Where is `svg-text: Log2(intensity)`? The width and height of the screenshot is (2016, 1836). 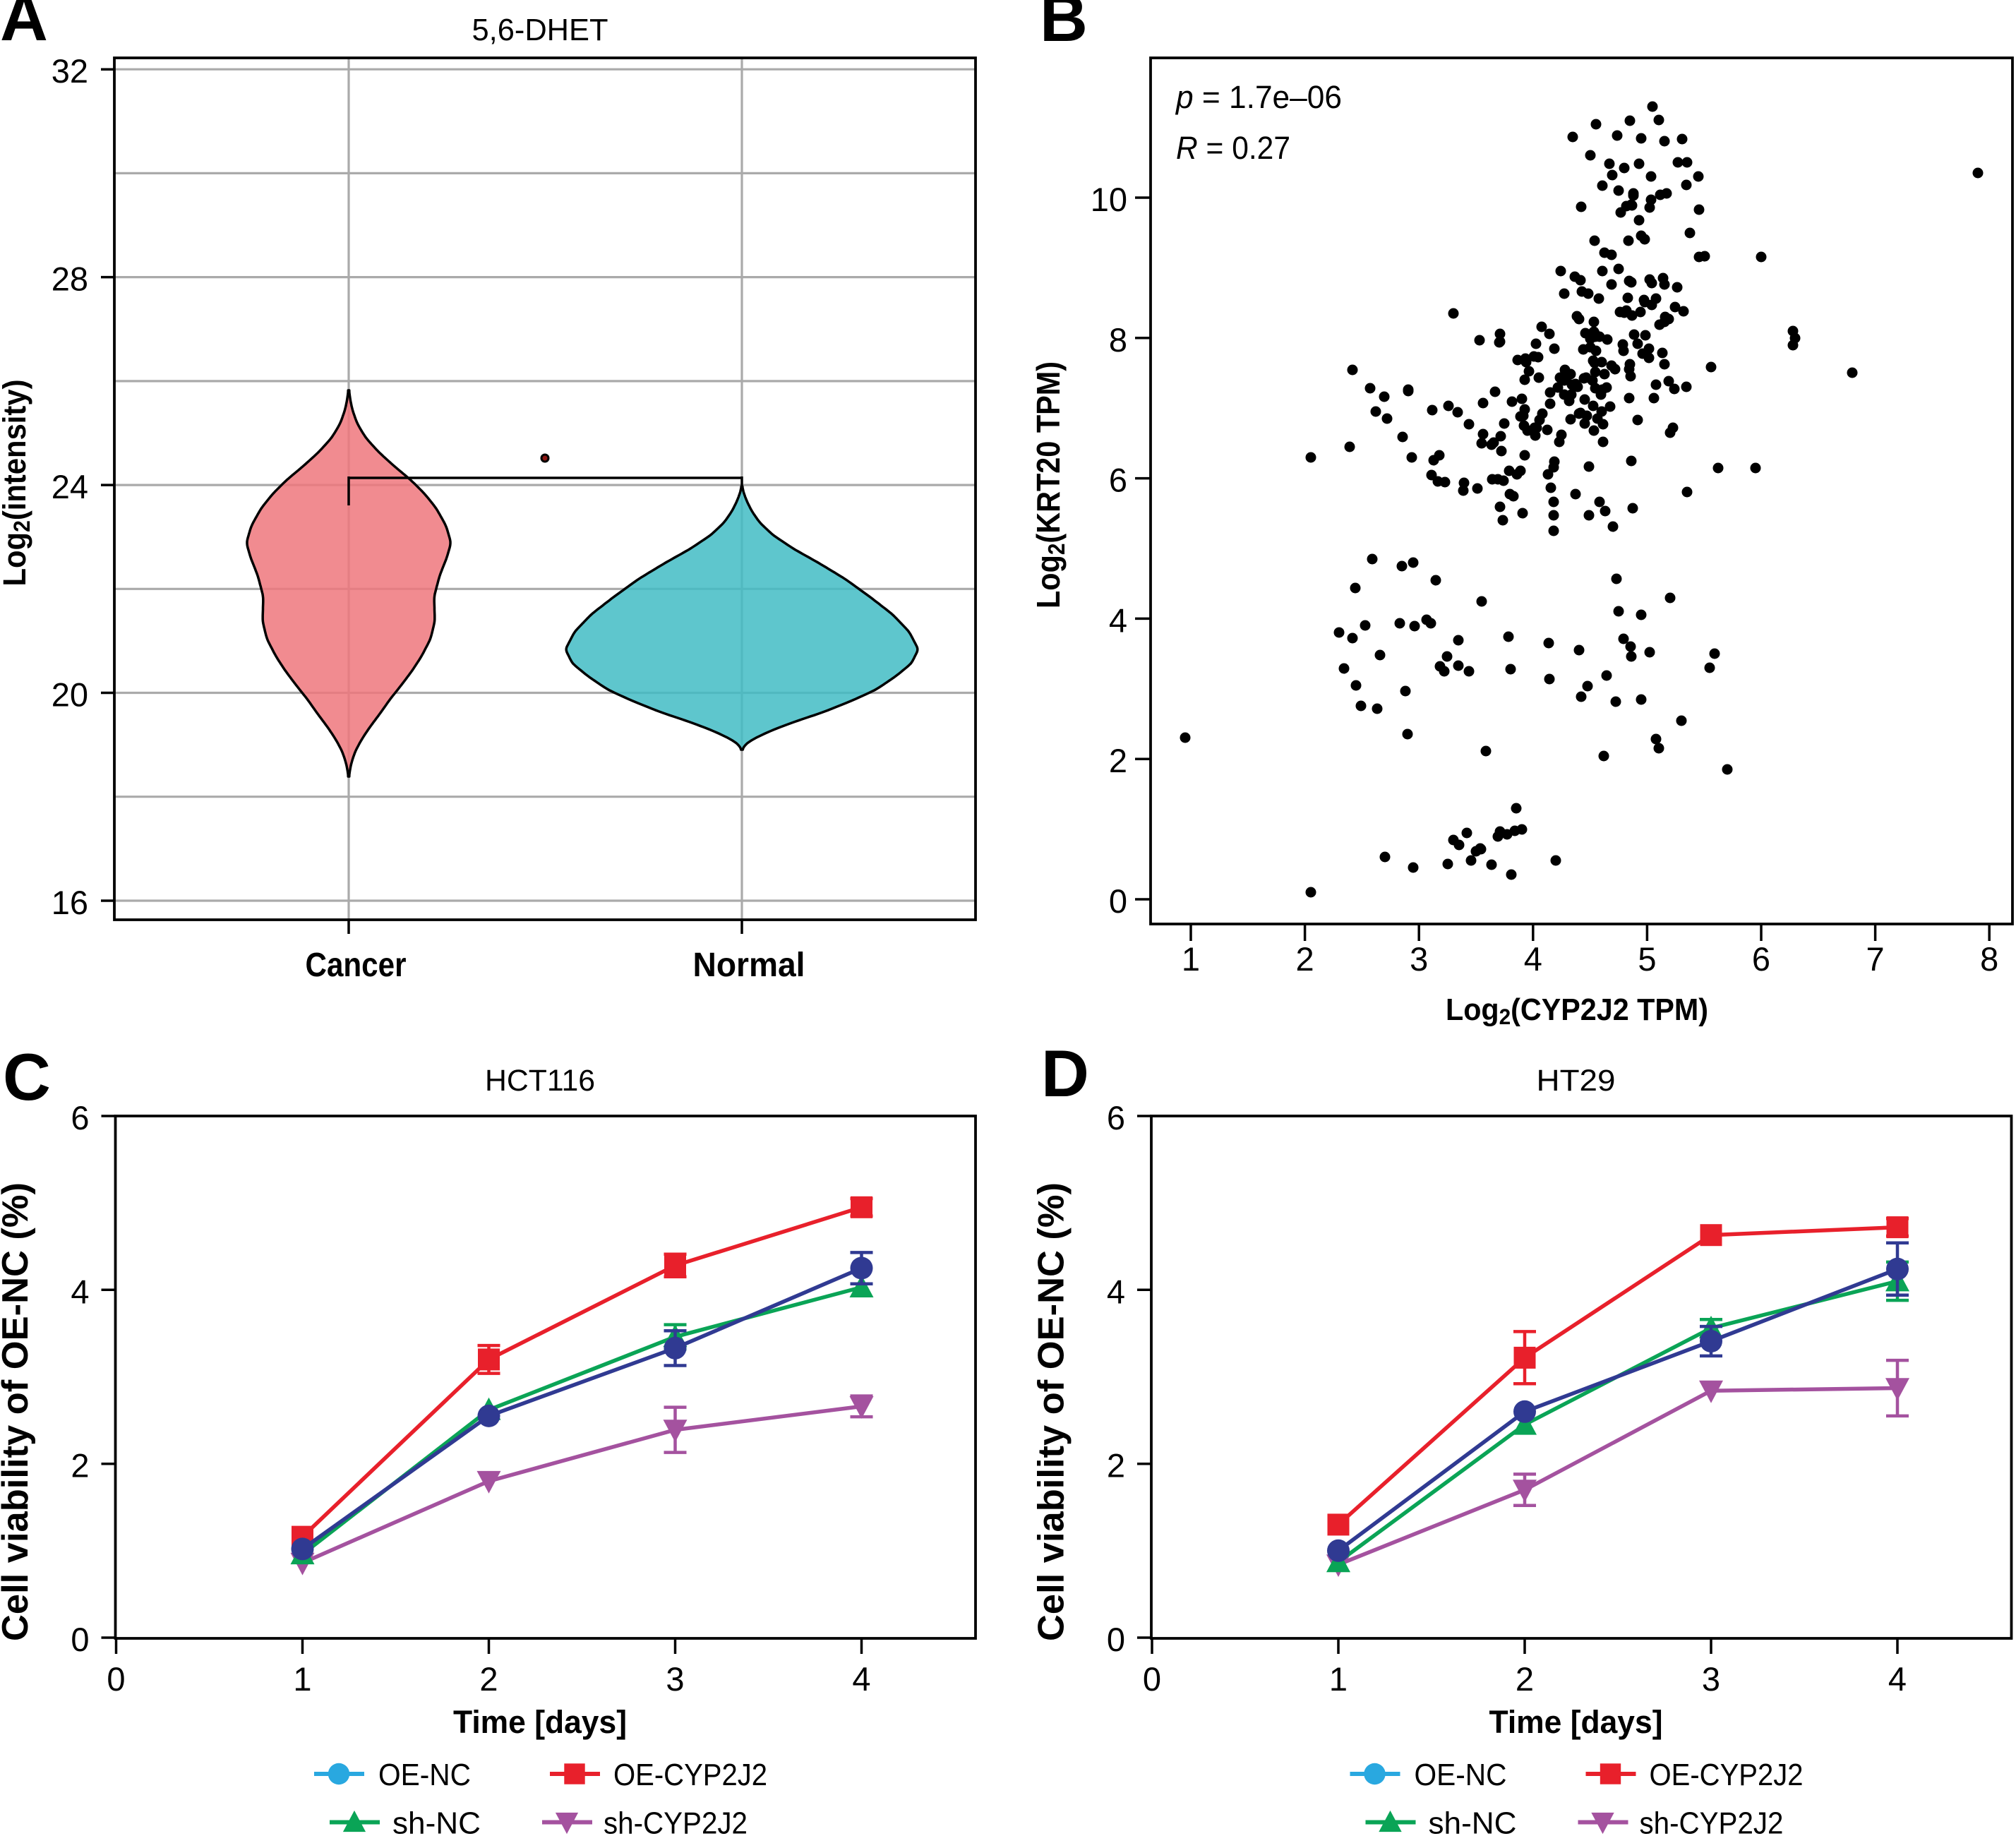 svg-text: Log2(intensity) is located at coordinates (18, 484).